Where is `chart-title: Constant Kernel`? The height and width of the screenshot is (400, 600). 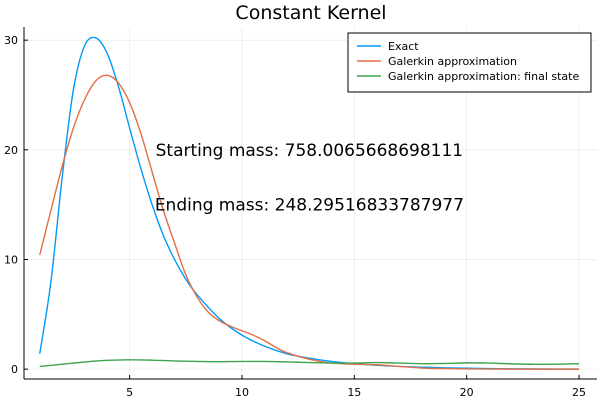
chart-title: Constant Kernel is located at coordinates (310, 13).